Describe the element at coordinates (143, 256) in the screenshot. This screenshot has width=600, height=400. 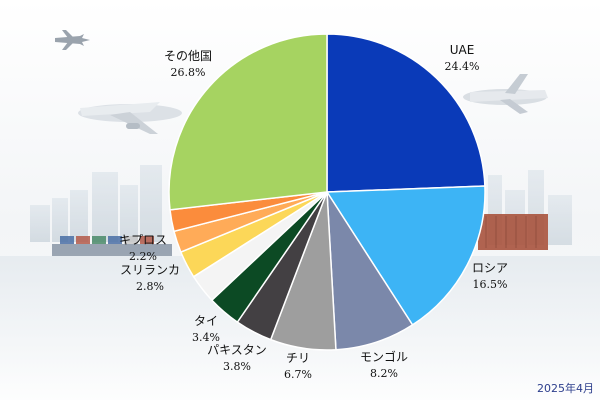
I see `slice-label-percent: 2.2%` at that location.